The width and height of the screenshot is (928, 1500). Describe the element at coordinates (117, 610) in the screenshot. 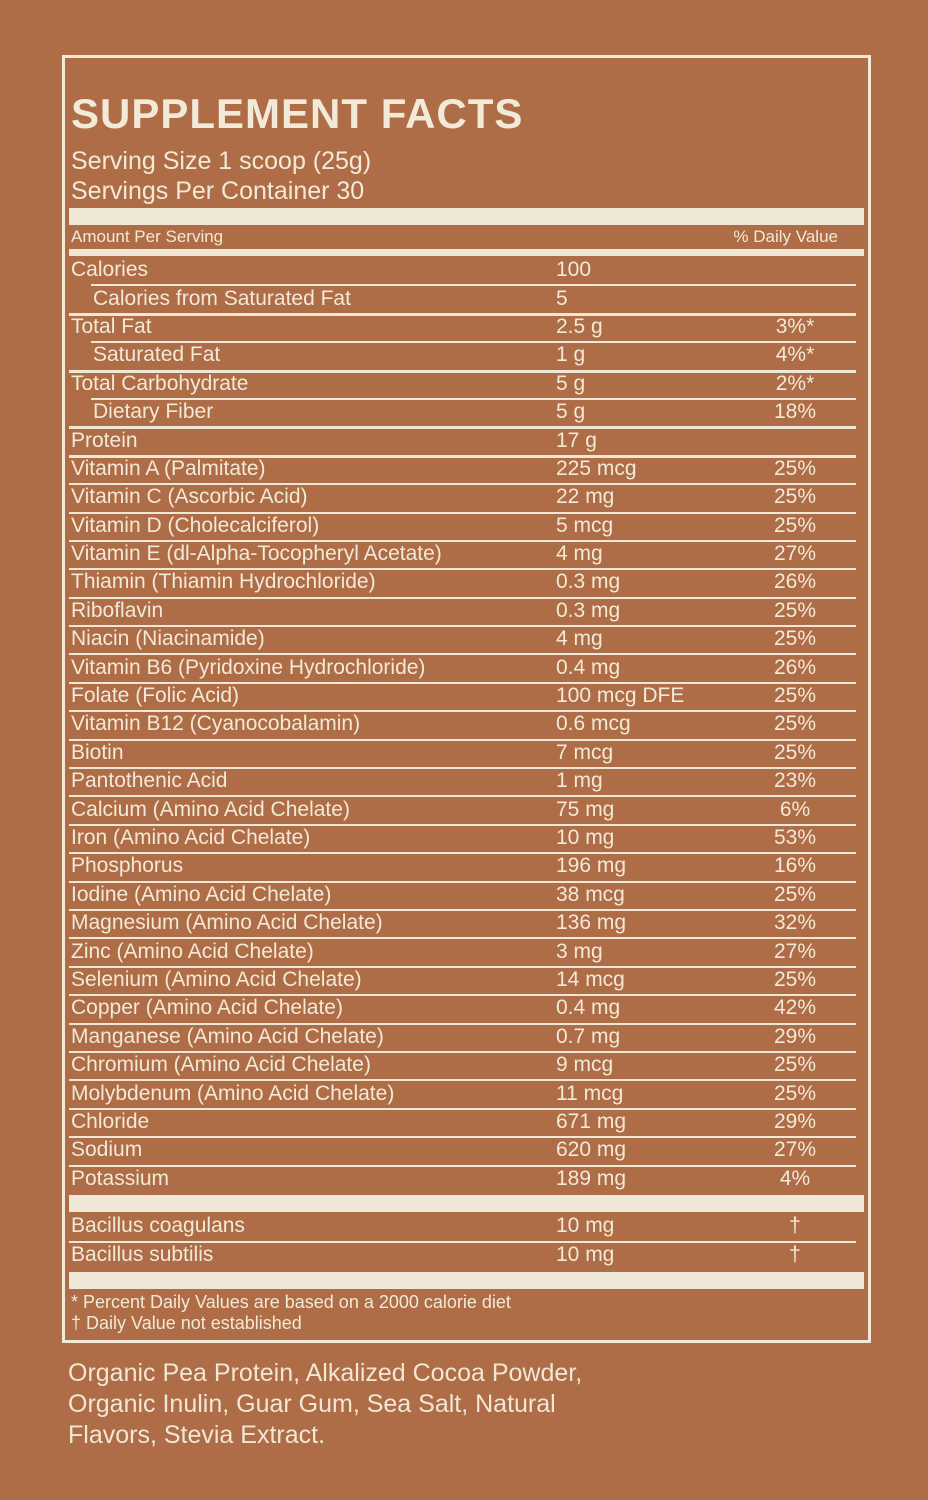

I see `nutrient-name: Riboflavin` at that location.